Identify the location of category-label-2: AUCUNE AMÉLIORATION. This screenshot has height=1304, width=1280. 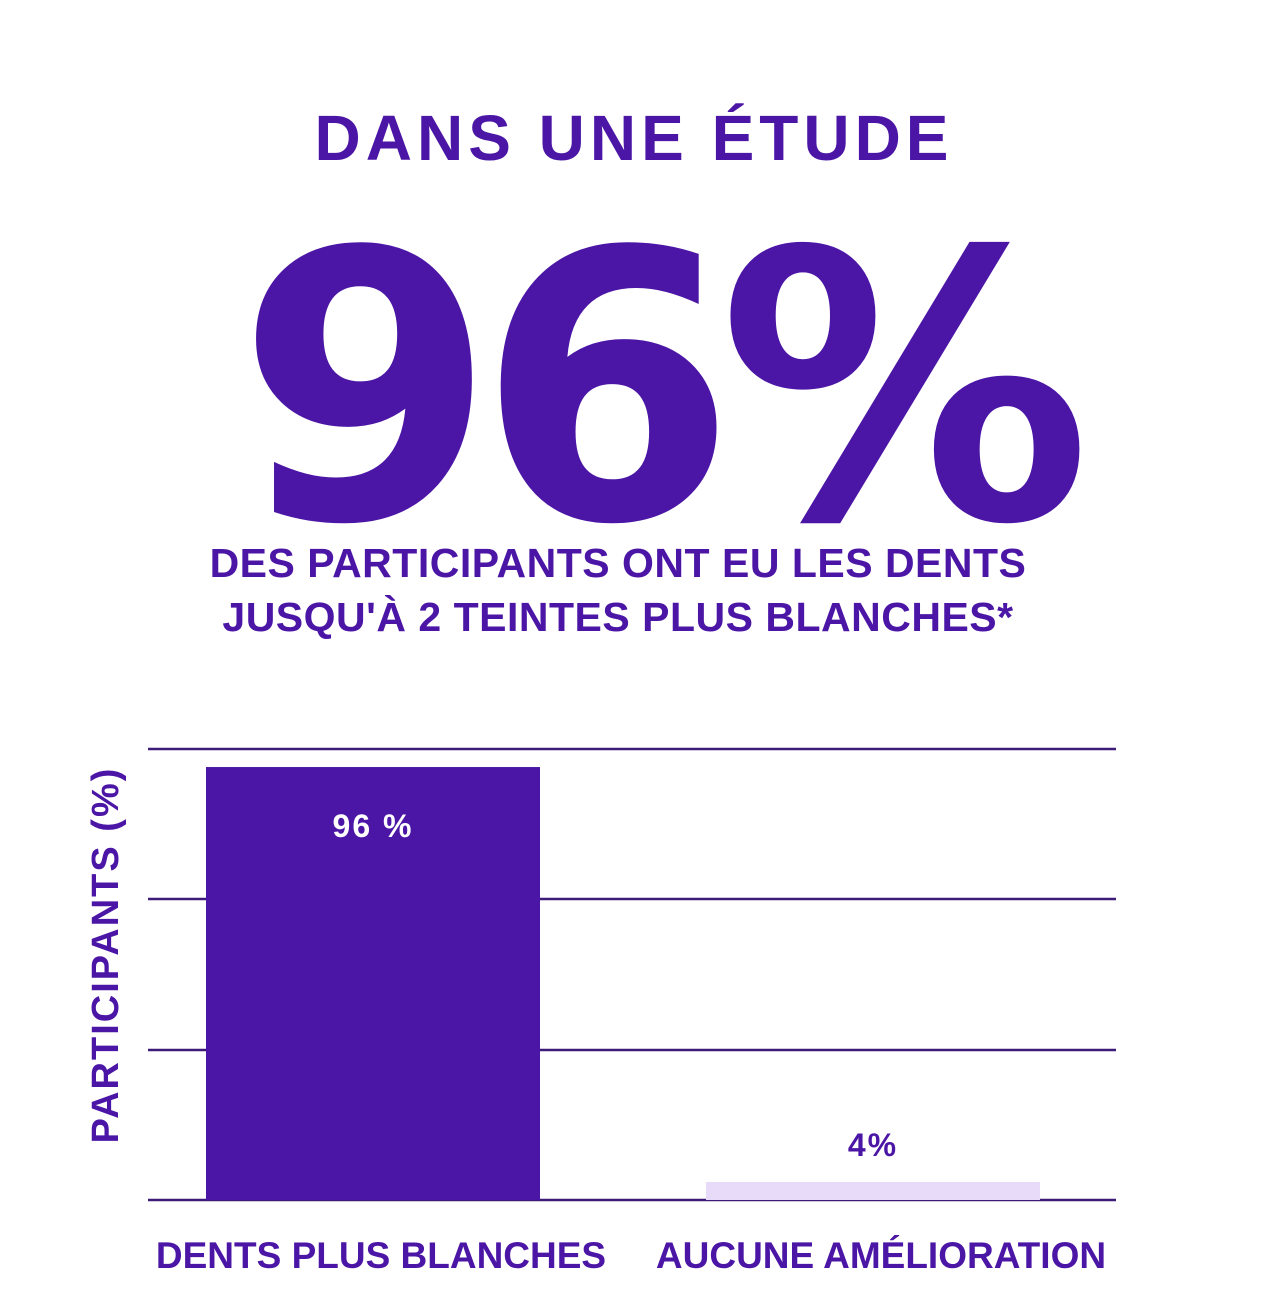
(881, 1255).